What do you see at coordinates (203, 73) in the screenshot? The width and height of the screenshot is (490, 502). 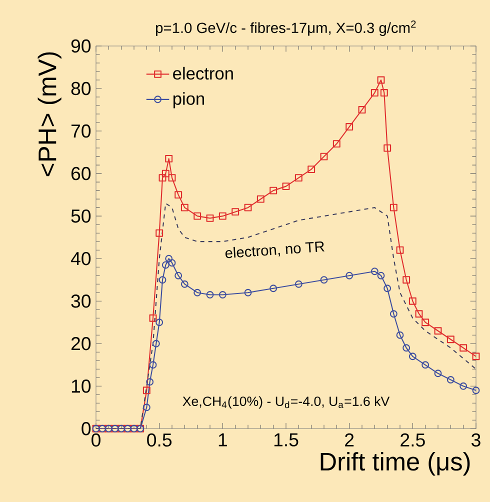 I see `legend-label: electron` at bounding box center [203, 73].